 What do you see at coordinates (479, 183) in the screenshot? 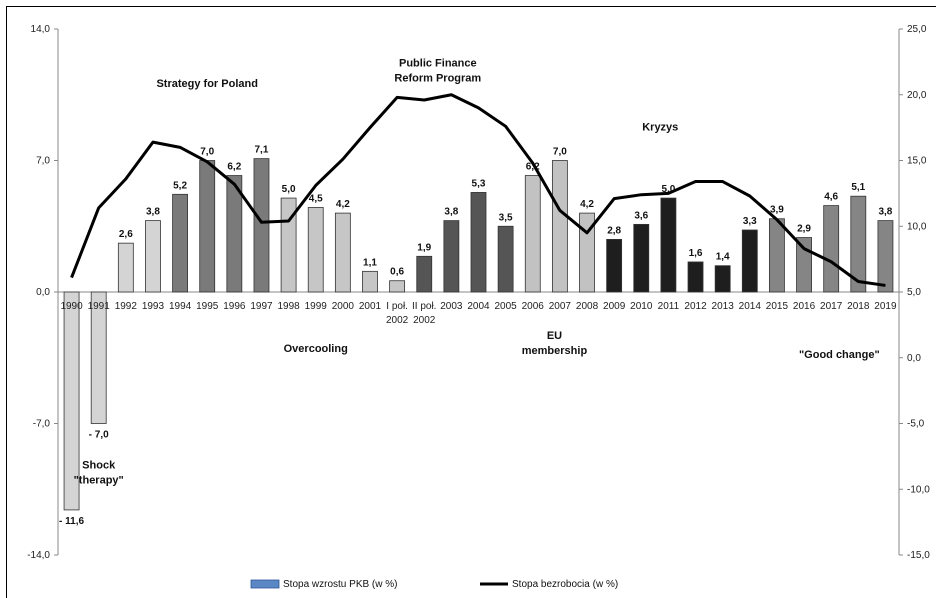
I see `bar-data-label: 5,3` at bounding box center [479, 183].